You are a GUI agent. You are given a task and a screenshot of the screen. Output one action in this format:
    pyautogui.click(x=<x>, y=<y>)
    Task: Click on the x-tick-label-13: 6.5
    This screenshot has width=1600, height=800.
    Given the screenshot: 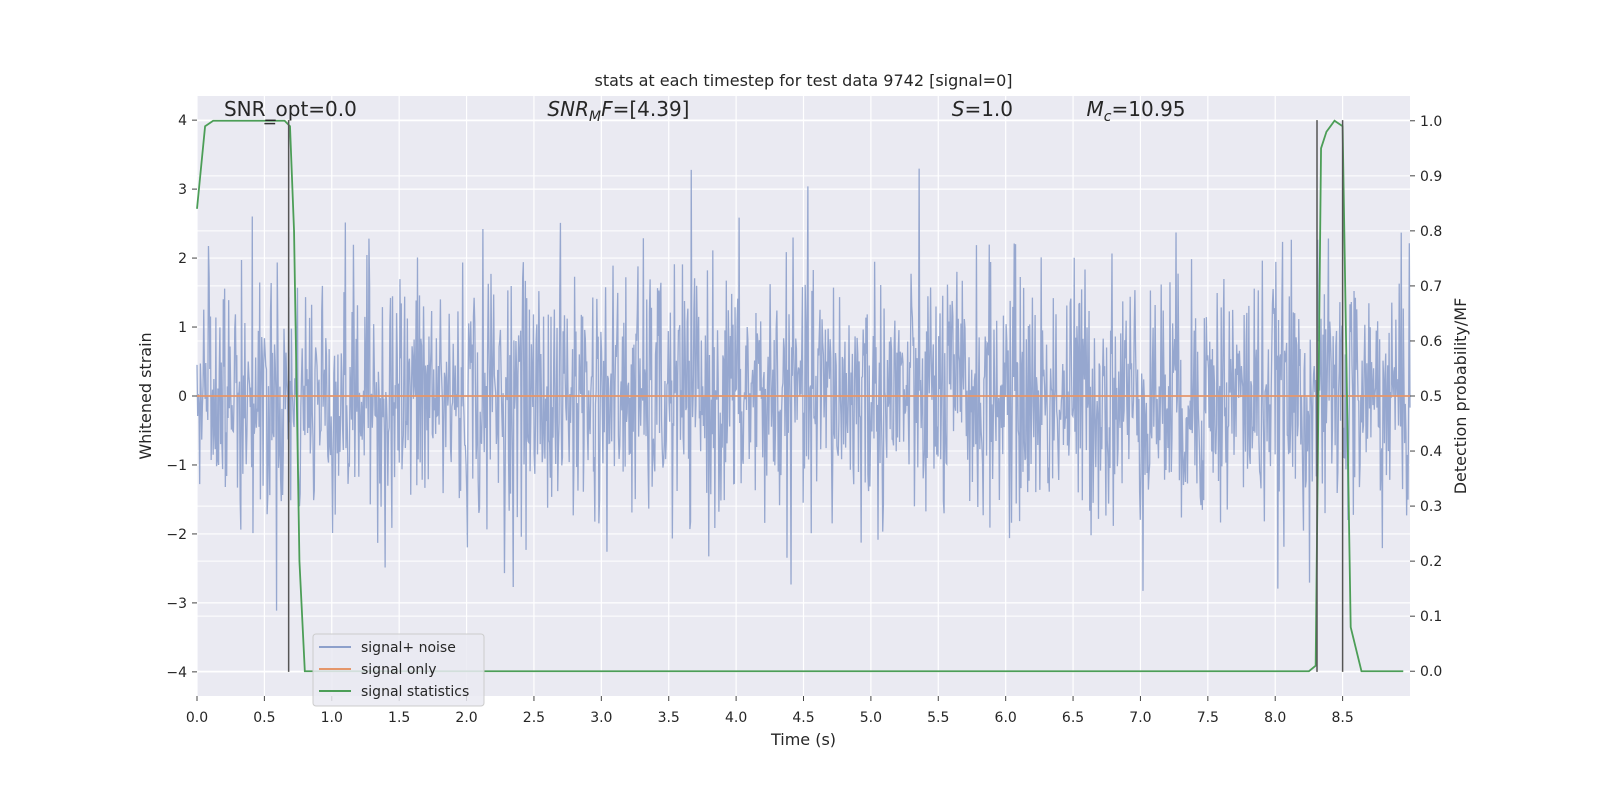 What is the action you would take?
    pyautogui.click(x=1073, y=718)
    